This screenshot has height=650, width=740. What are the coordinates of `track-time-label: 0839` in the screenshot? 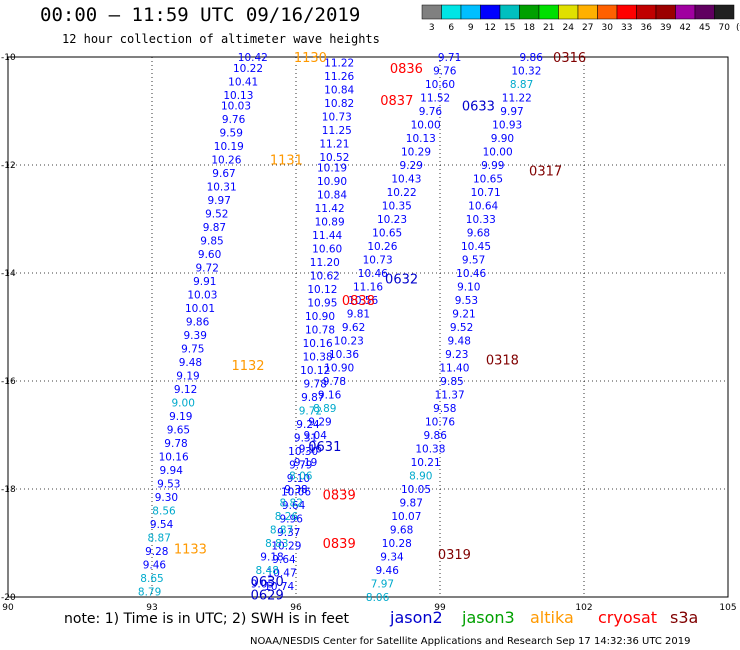 It's located at (339, 495).